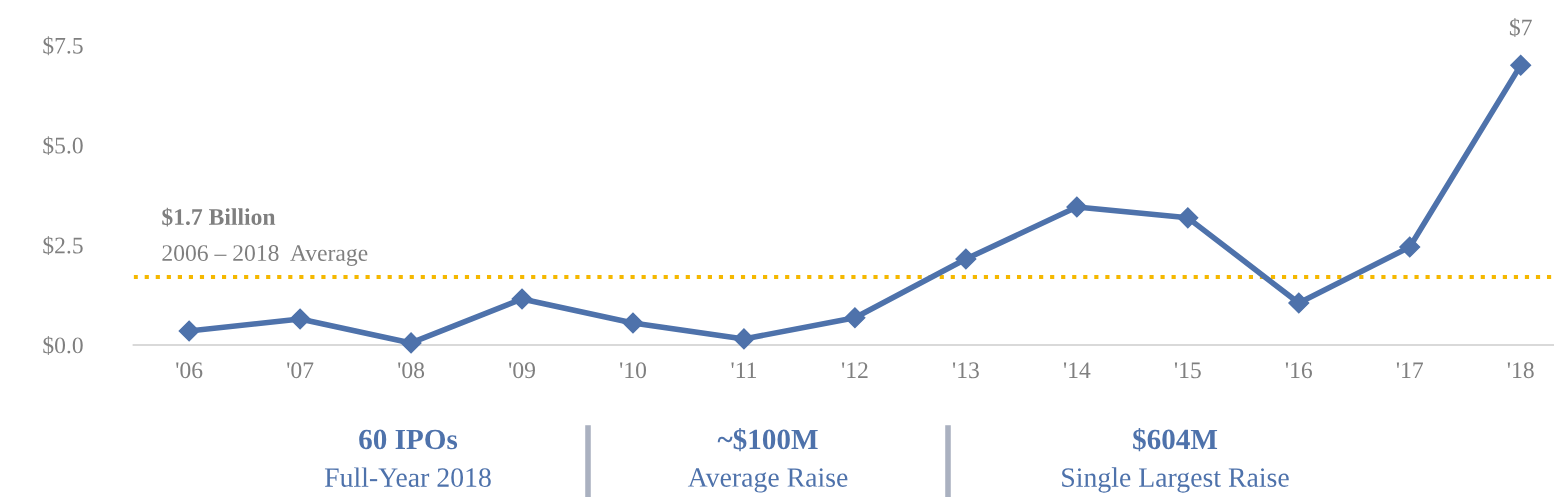 The width and height of the screenshot is (1554, 497). What do you see at coordinates (407, 477) in the screenshot?
I see `text: Full-Year 2018` at bounding box center [407, 477].